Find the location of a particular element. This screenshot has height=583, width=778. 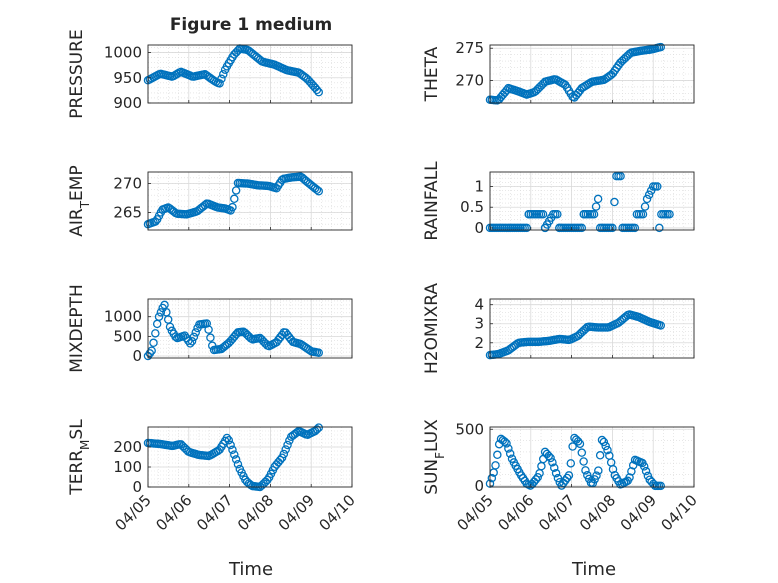

y-tick-label: 3 is located at coordinates (479, 324).